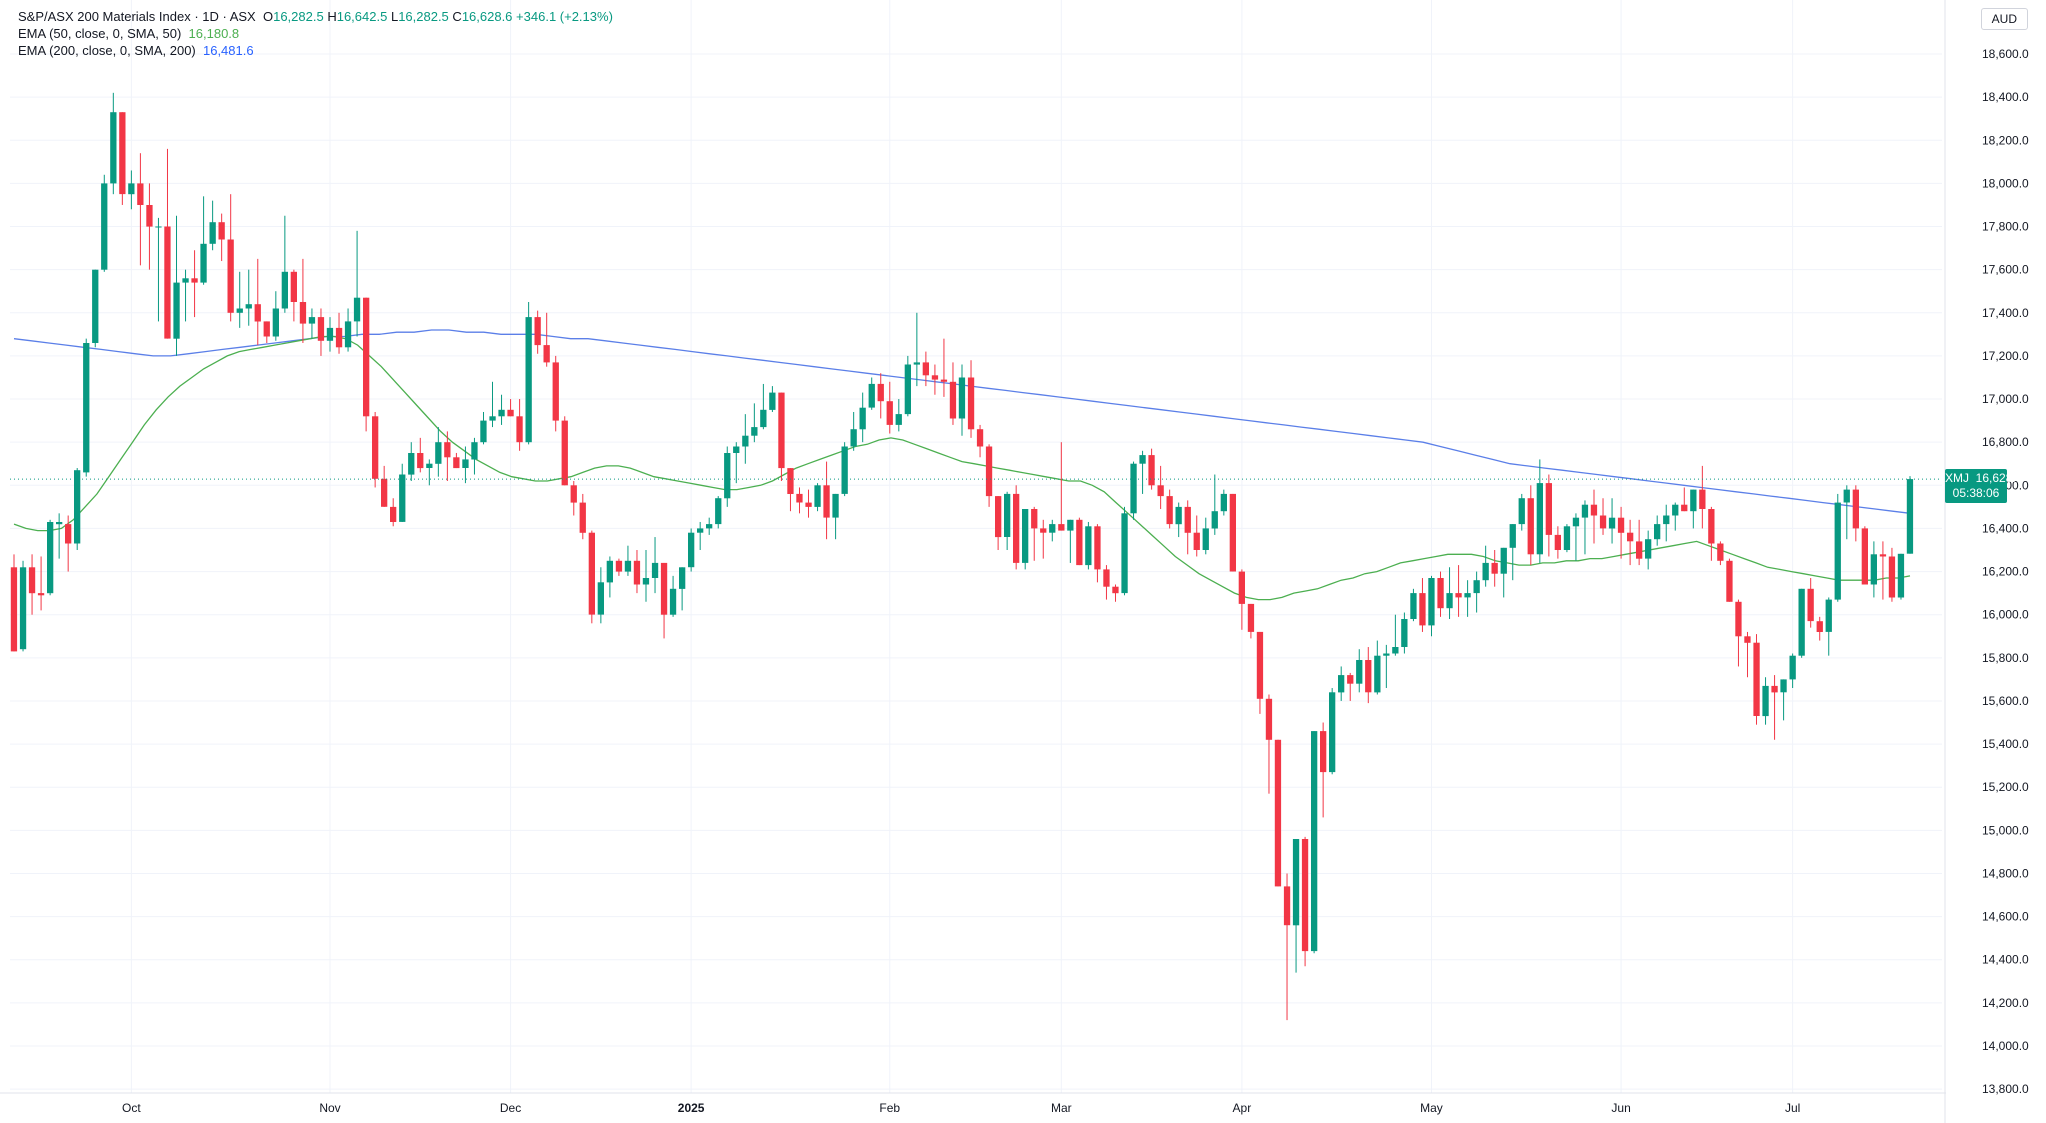 The height and width of the screenshot is (1123, 2046). What do you see at coordinates (2005, 830) in the screenshot?
I see `price-tick-label: 15,000.0` at bounding box center [2005, 830].